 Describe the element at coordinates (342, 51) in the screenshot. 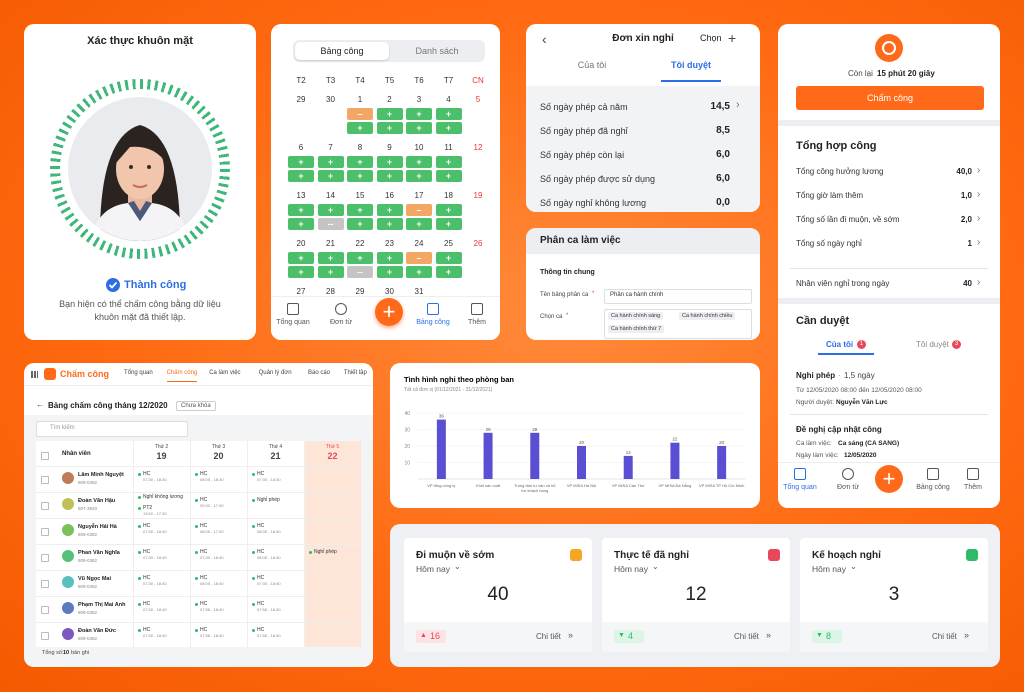

I see `tab: Bảng công` at that location.